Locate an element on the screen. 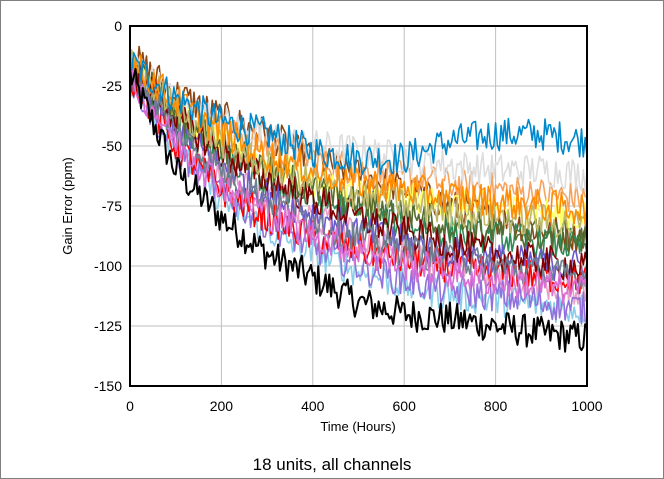 The height and width of the screenshot is (479, 664). x-tick-label: 400 is located at coordinates (313, 406).